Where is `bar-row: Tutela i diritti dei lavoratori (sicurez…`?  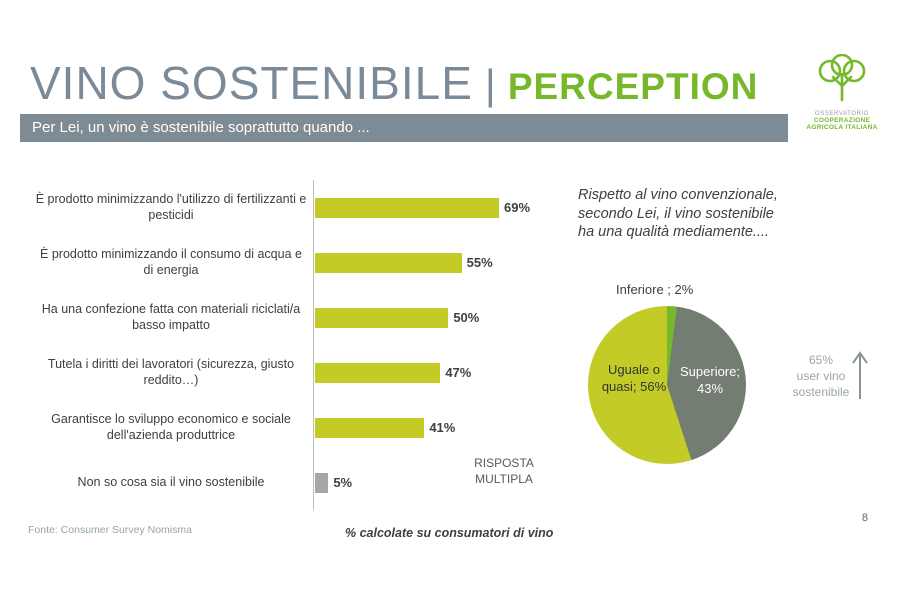
bar-row: Tutela i diritti dei lavoratori (sicurez… is located at coordinates (307, 372).